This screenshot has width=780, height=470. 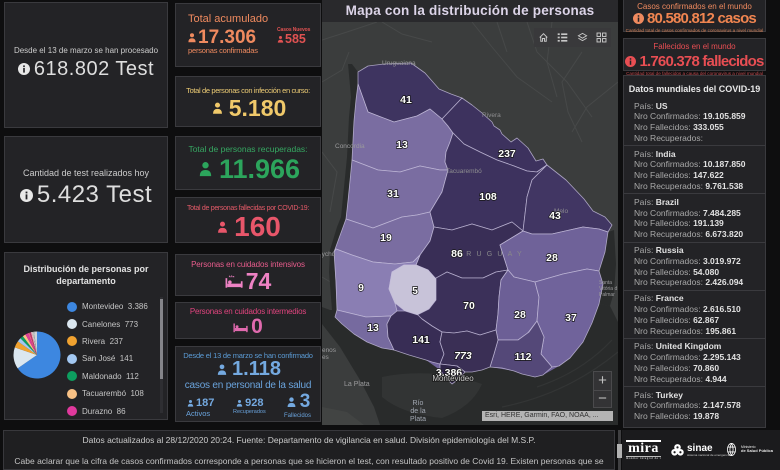 What do you see at coordinates (326, 357) in the screenshot?
I see `svg-text: Aires` at bounding box center [326, 357].